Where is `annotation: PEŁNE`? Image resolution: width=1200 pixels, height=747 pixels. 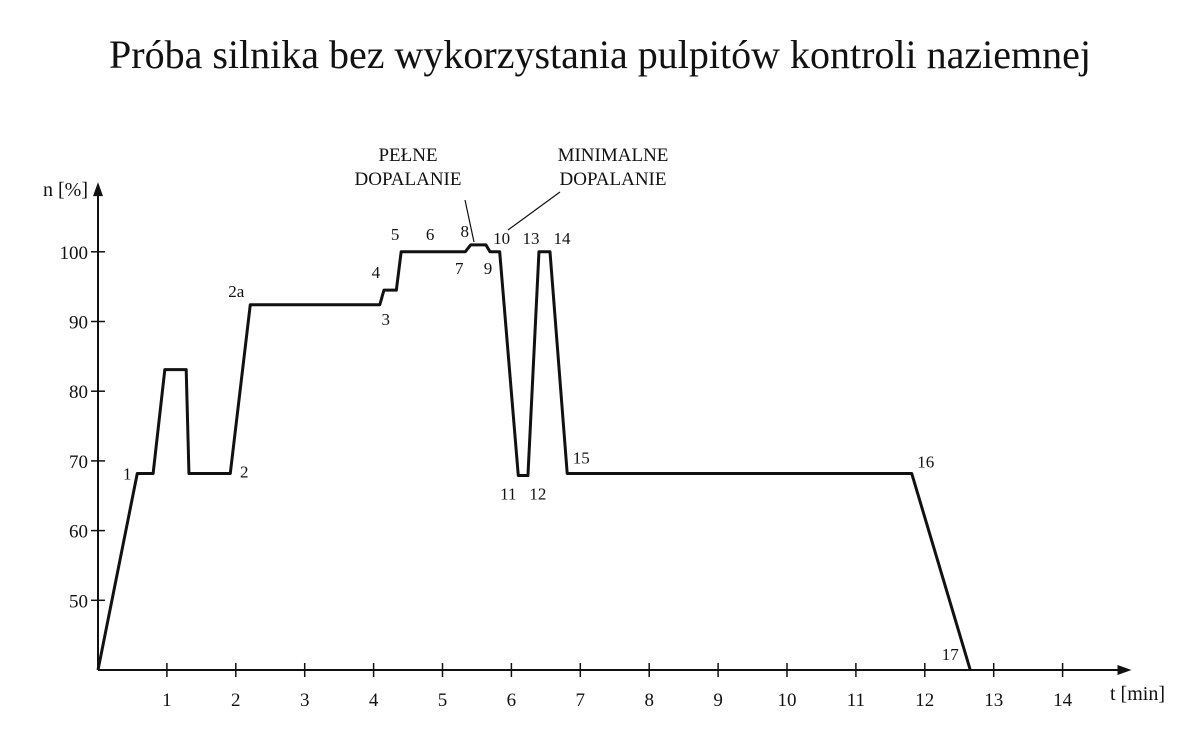 annotation: PEŁNE is located at coordinates (407, 155).